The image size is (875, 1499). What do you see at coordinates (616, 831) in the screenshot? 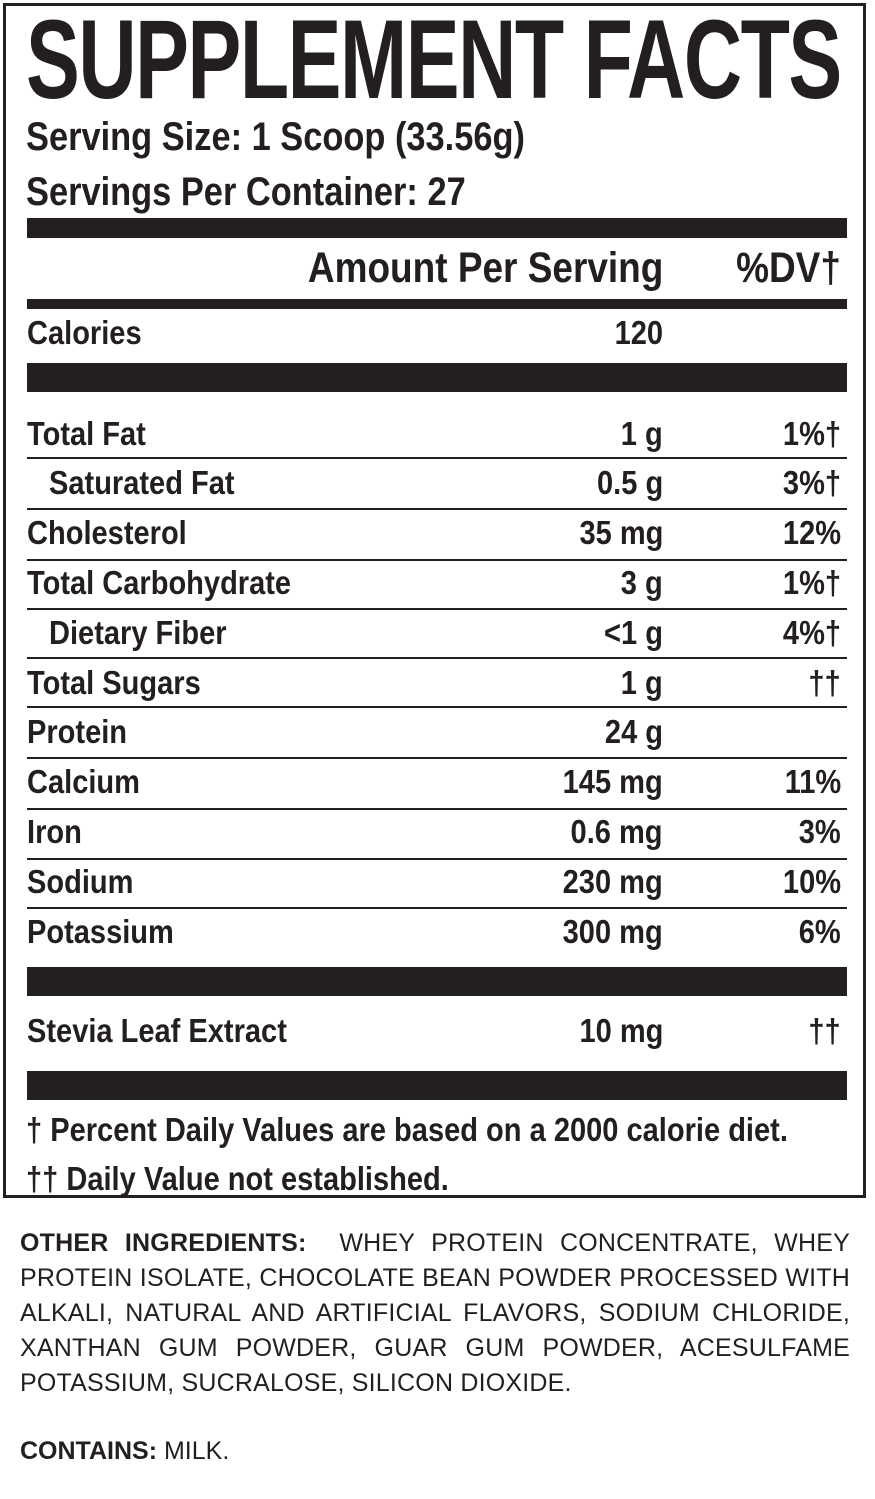
I see `nutrient-amount: 0.6 mg` at bounding box center [616, 831].